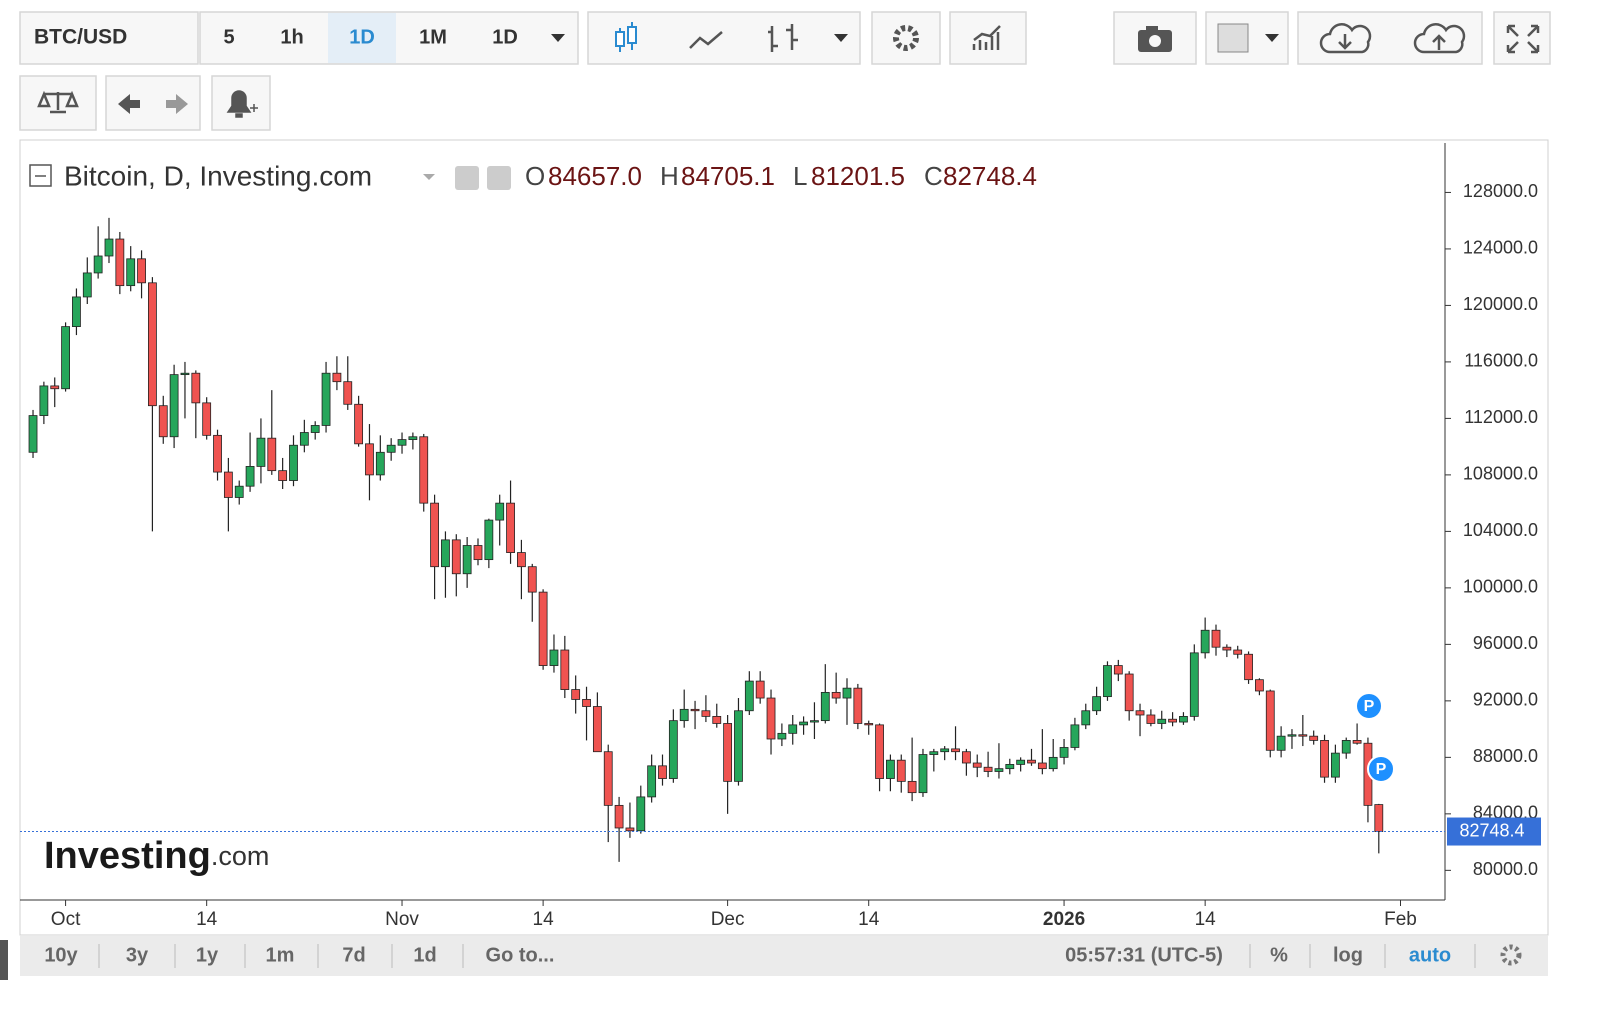  I want to click on gear-icon, so click(906, 38).